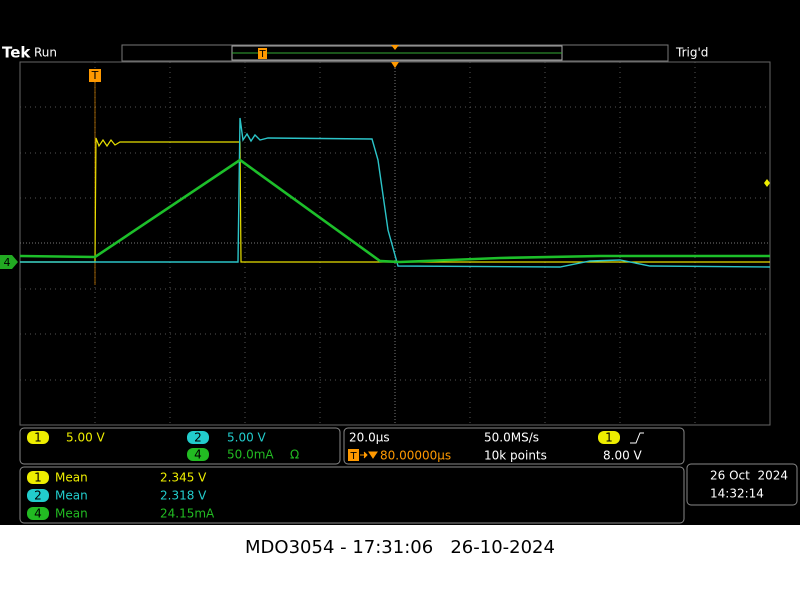 Image resolution: width=800 pixels, height=604 pixels. Describe the element at coordinates (623, 456) in the screenshot. I see `trigger-level: 8.00 V` at that location.